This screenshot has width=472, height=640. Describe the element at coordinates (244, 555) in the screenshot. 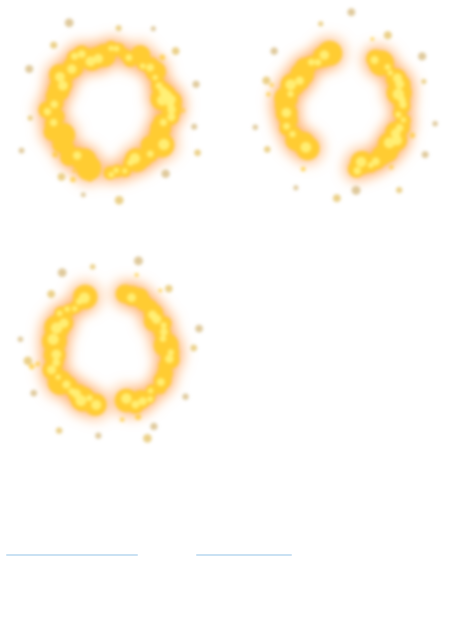

I see `sprite-edge-strip-right` at that location.